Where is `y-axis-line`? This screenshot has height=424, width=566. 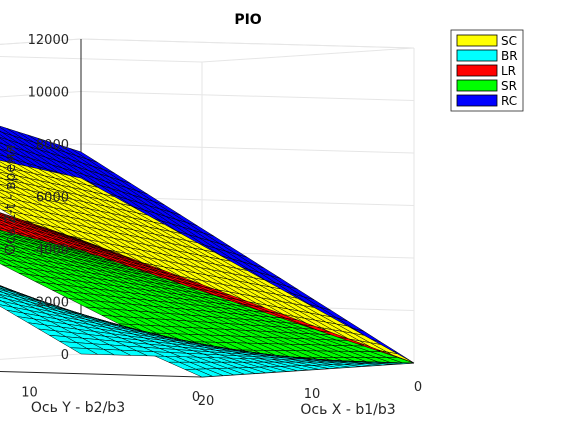
y-axis-line is located at coordinates (101, 374).